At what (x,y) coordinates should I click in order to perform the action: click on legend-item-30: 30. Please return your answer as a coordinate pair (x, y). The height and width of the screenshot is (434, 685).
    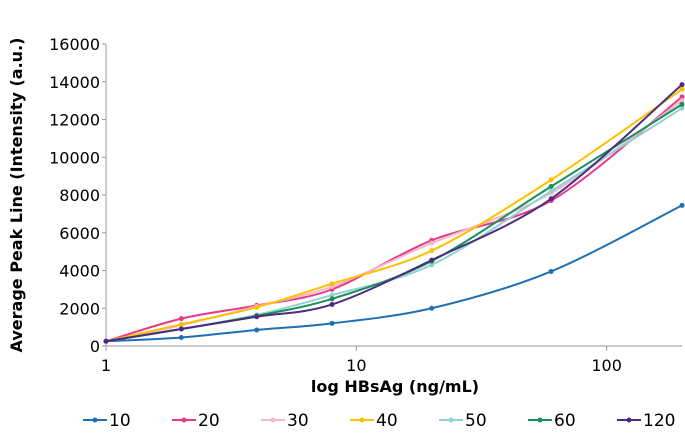
    Looking at the image, I should click on (285, 421).